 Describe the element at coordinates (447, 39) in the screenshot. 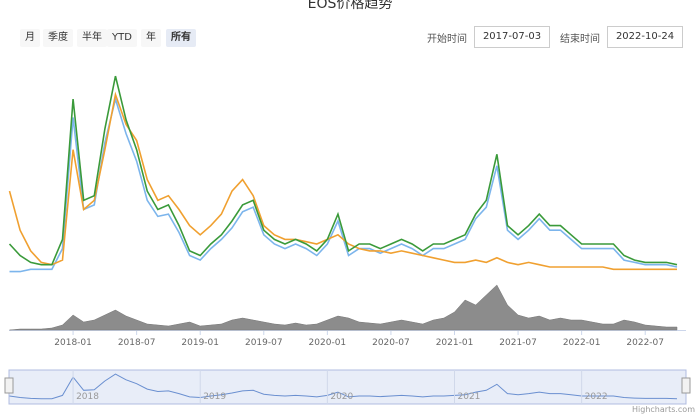

I see `start-label: 开始时间` at that location.